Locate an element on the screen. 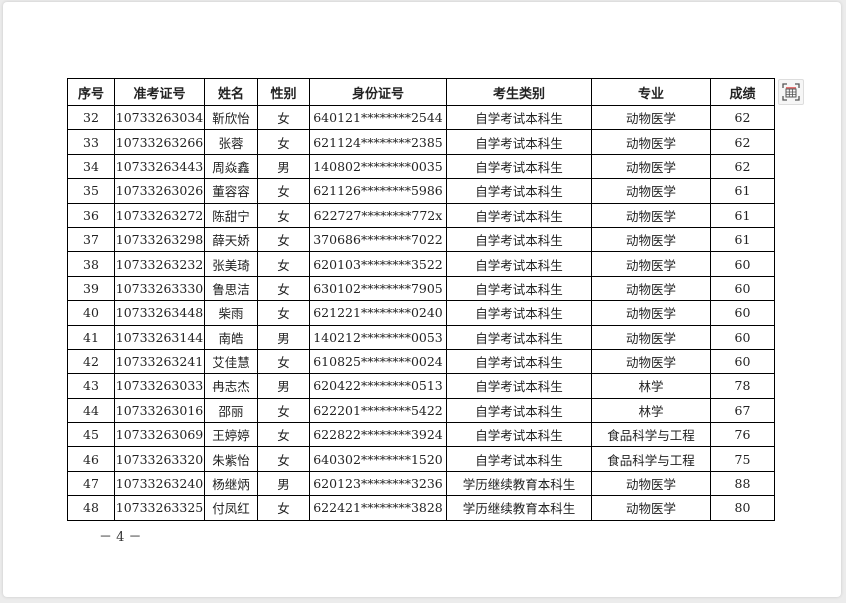  cell-seq: 45 is located at coordinates (91, 435).